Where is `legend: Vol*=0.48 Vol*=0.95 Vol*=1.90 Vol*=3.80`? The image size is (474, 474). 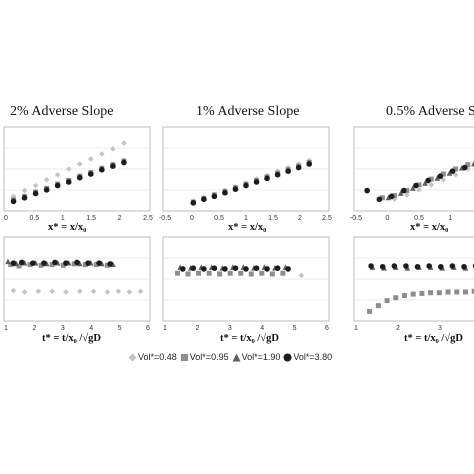
legend: Vol*=0.48 Vol*=0.95 Vol*=1.90 Vol*=3.80 is located at coordinates (231, 357).